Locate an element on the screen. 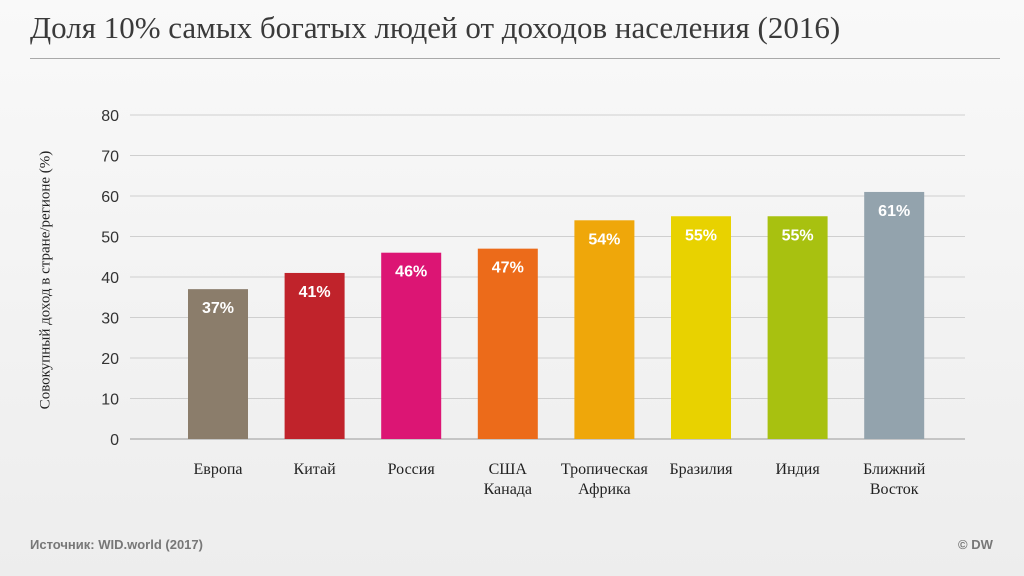 The width and height of the screenshot is (1024, 576). x-tick-label: Китай is located at coordinates (315, 469).